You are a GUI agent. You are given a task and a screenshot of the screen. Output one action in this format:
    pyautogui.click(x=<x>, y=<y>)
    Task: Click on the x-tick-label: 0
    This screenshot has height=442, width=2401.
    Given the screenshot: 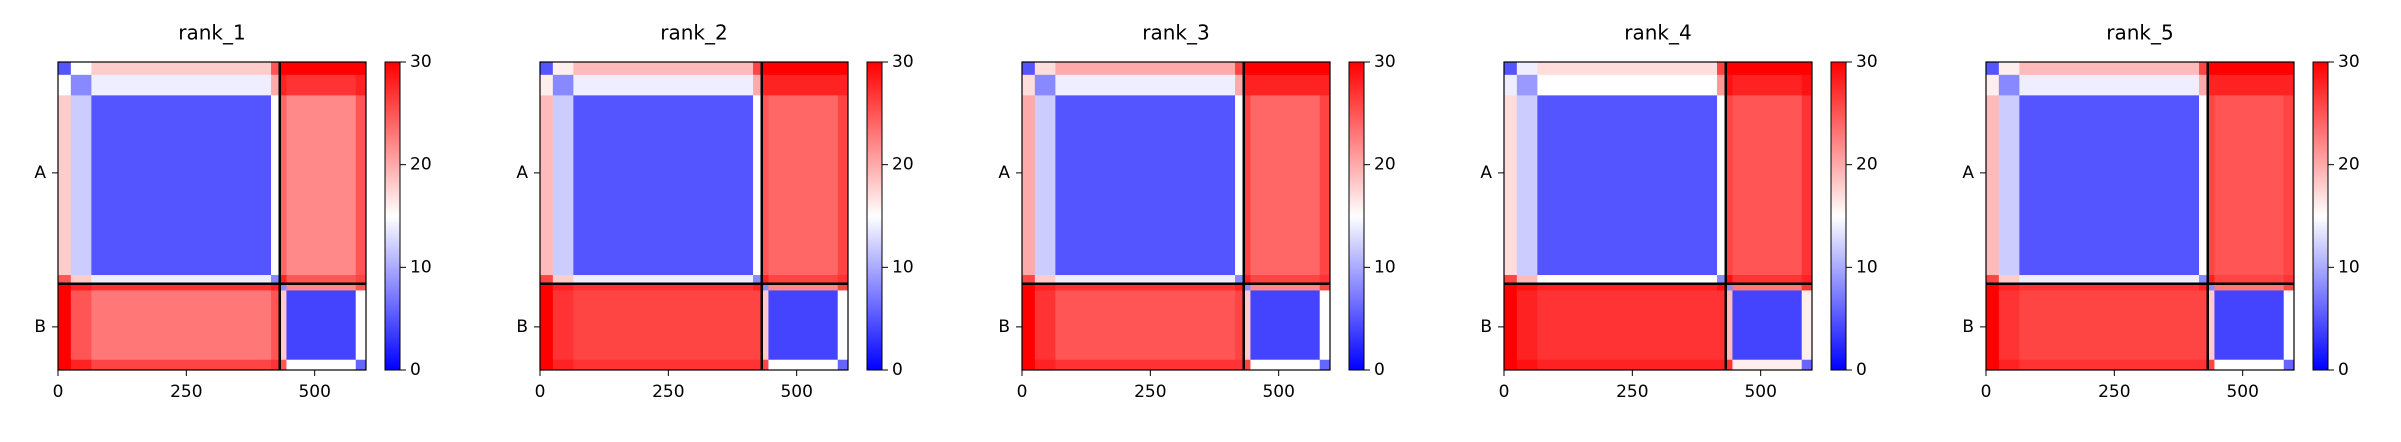 What is the action you would take?
    pyautogui.click(x=1986, y=392)
    